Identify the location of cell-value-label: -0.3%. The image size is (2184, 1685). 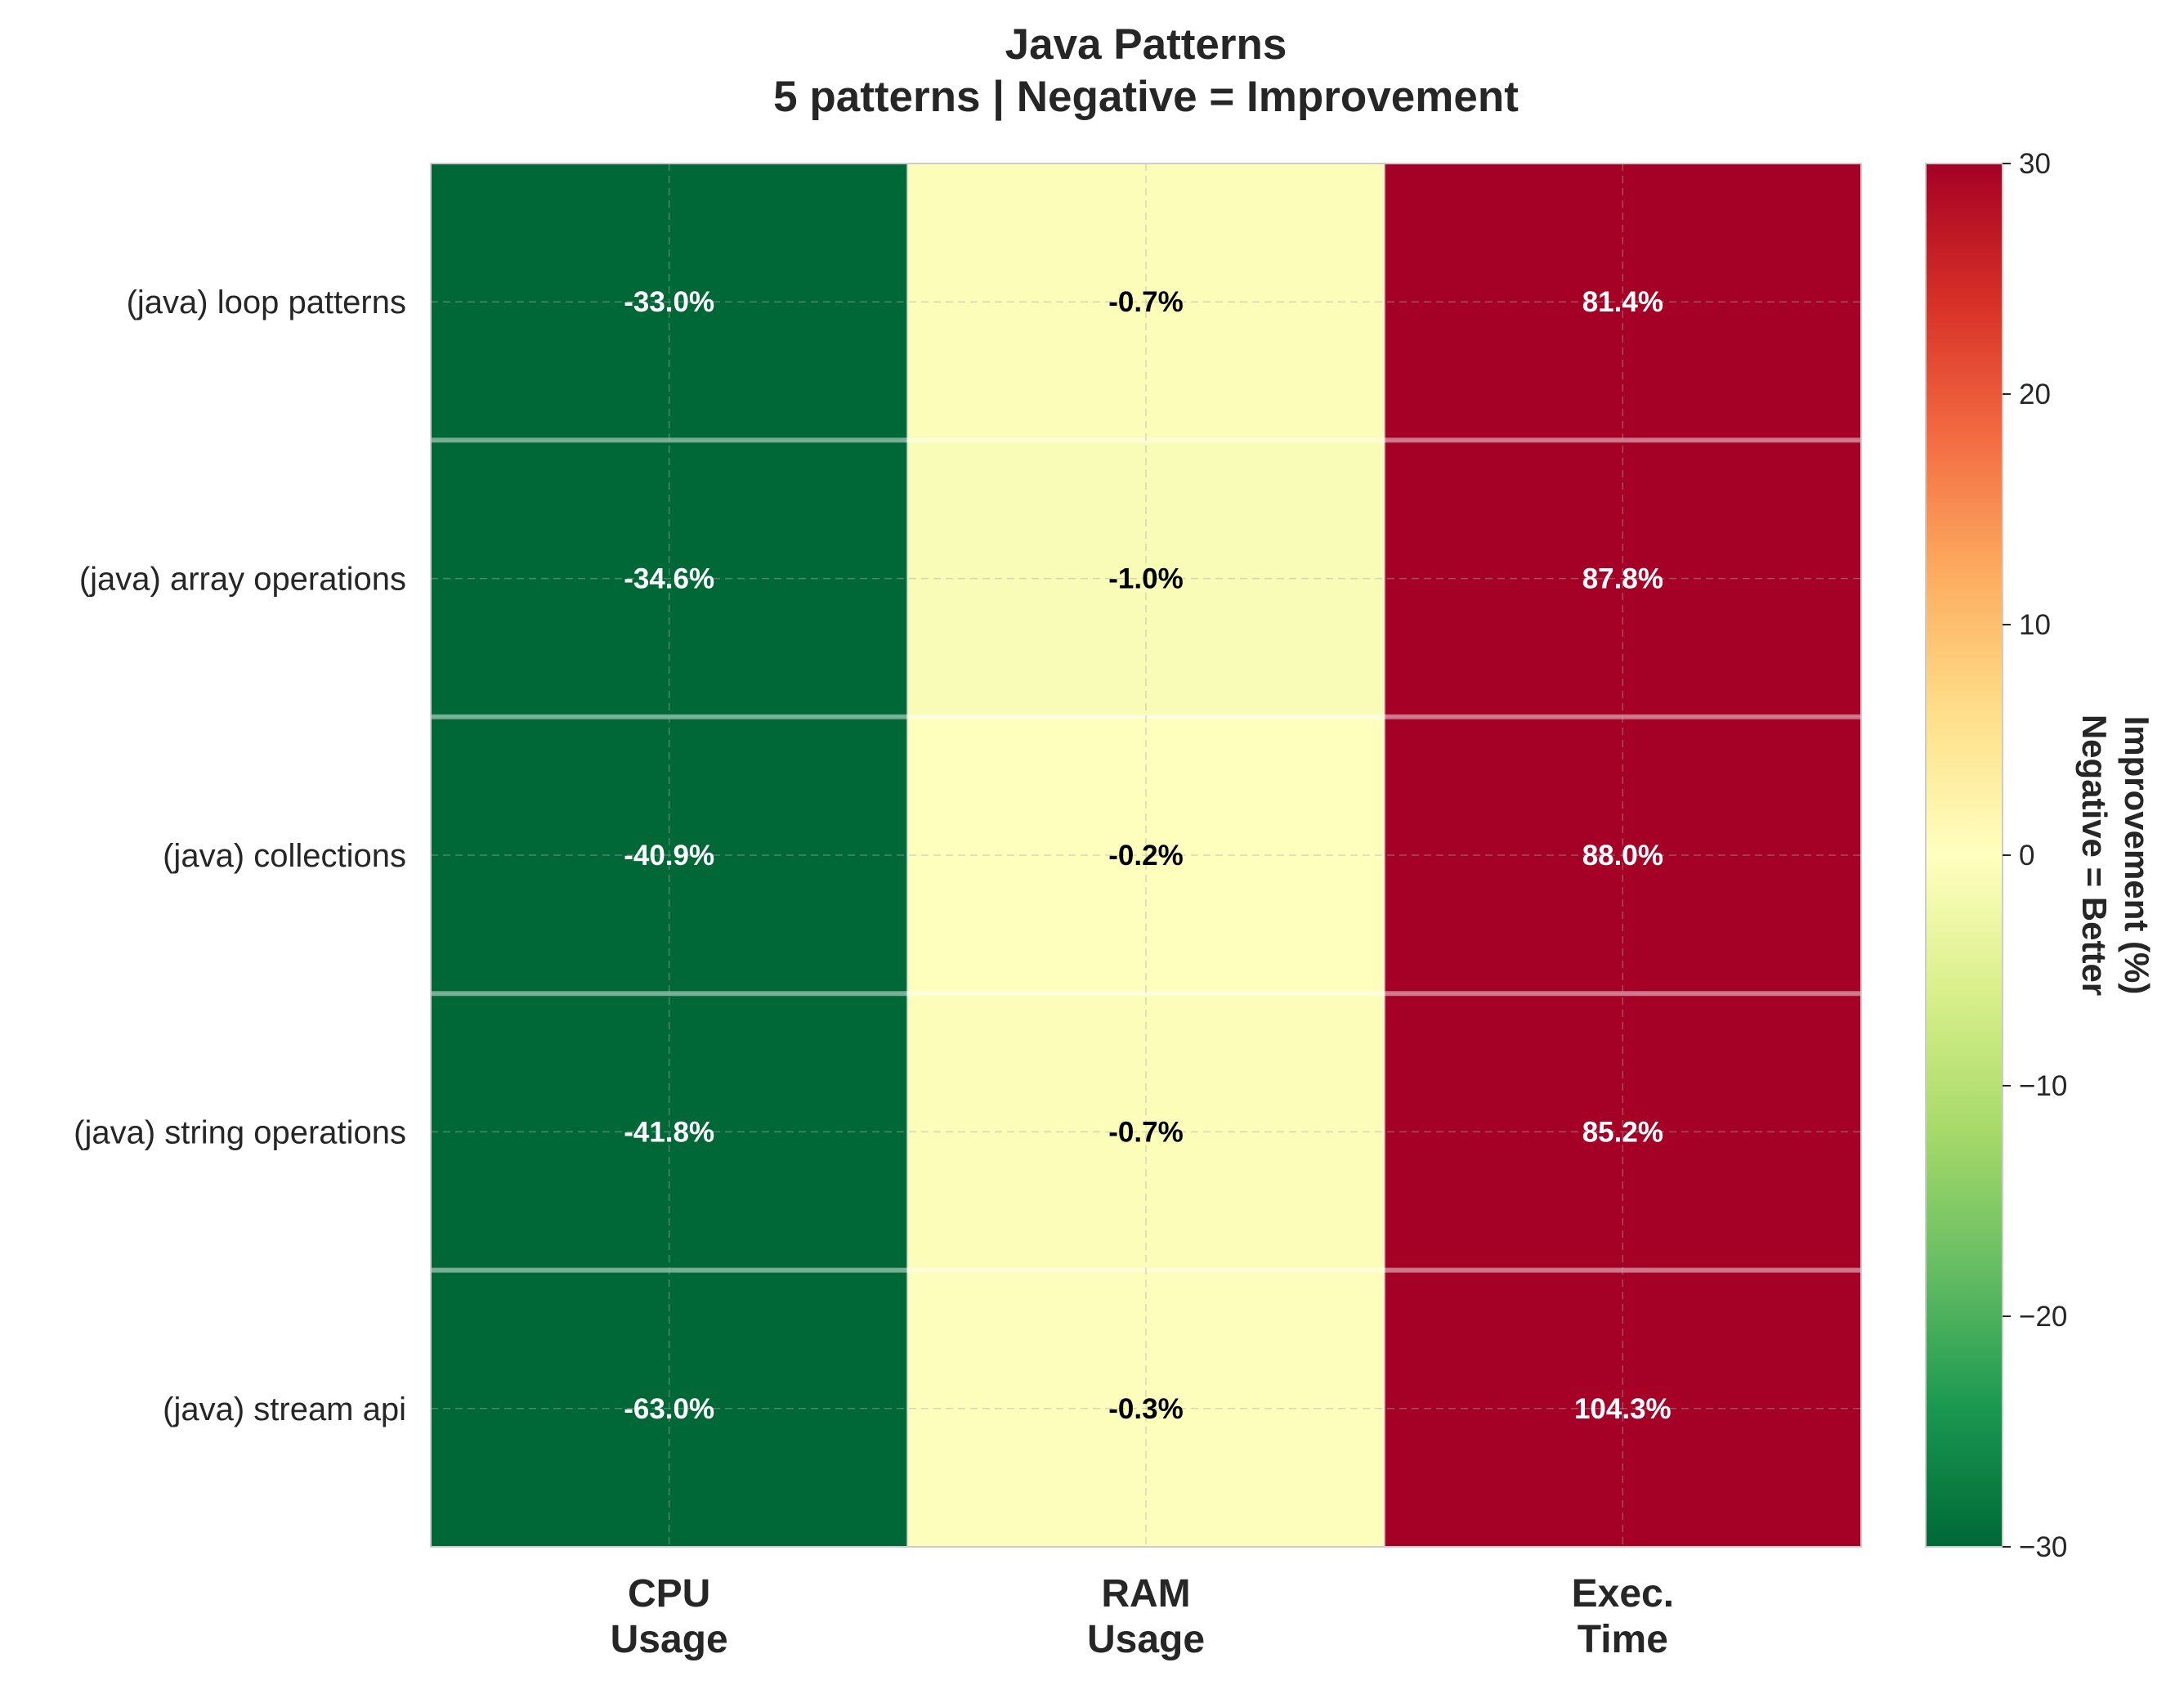
(1145, 1409).